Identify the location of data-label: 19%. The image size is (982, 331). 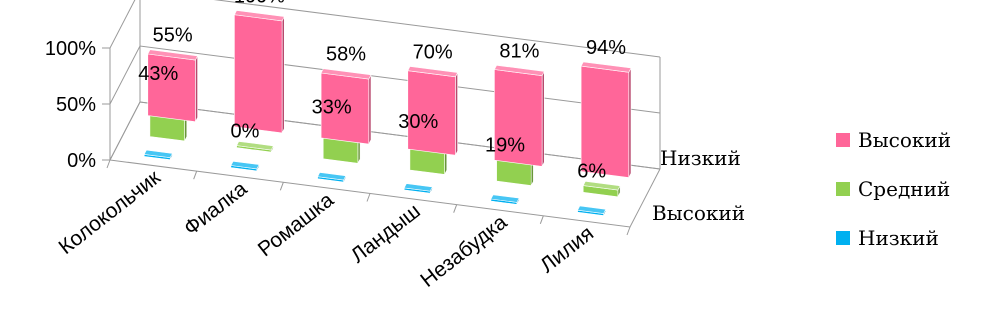
(505, 146).